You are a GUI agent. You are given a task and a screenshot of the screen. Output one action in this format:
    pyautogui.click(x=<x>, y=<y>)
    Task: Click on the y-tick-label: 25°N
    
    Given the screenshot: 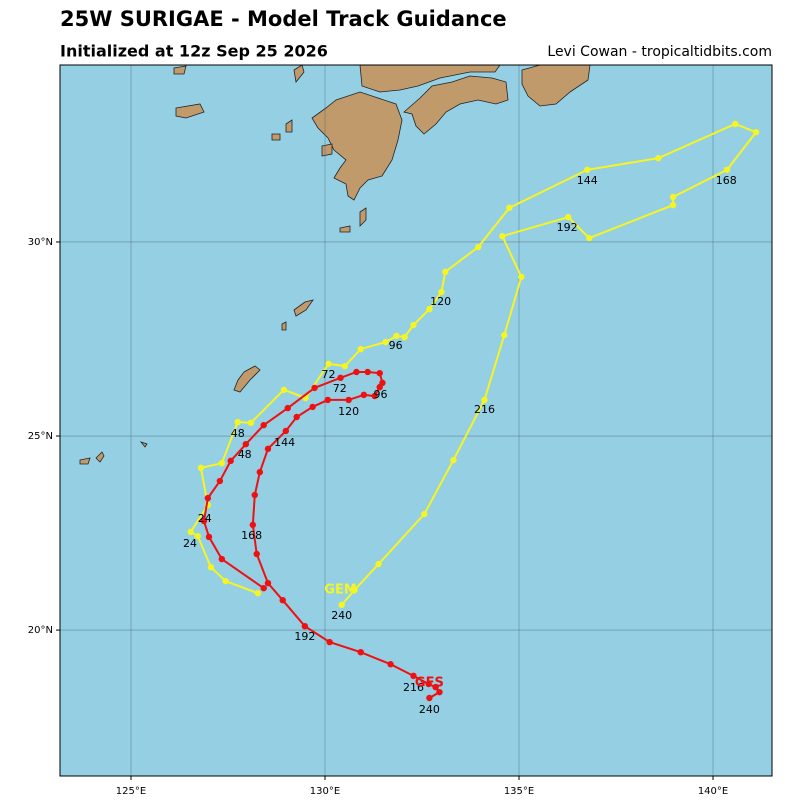 What is the action you would take?
    pyautogui.click(x=40, y=436)
    